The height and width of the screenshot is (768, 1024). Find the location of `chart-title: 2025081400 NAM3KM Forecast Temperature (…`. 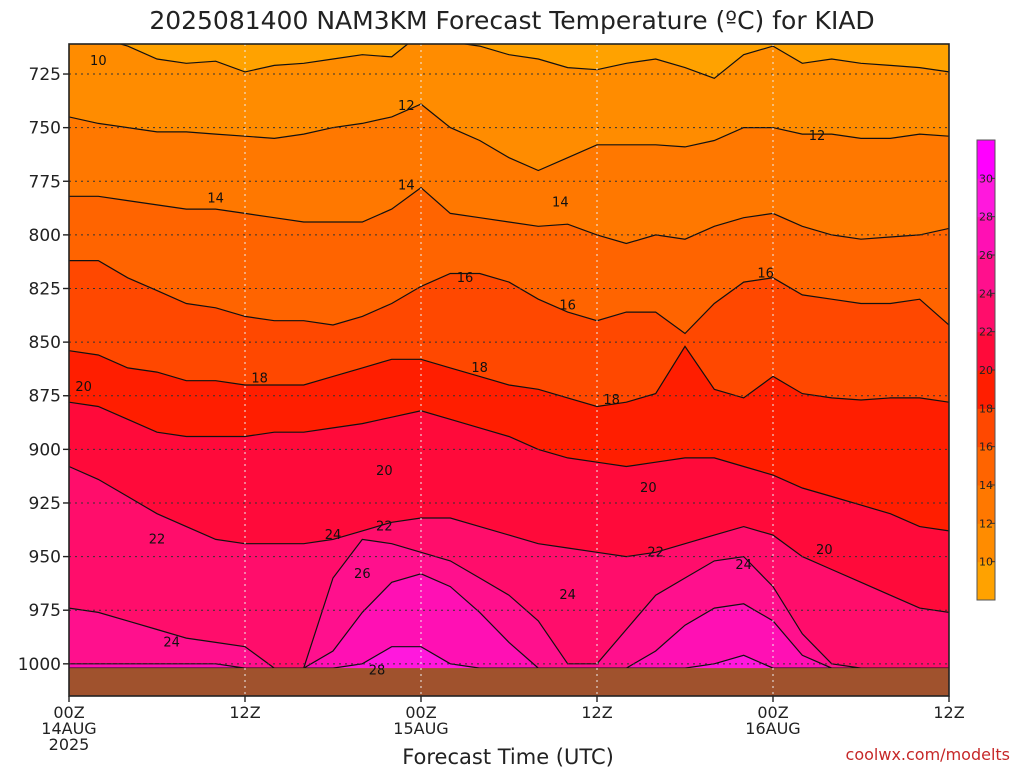

chart-title: 2025081400 NAM3KM Forecast Temperature (… is located at coordinates (511, 20).